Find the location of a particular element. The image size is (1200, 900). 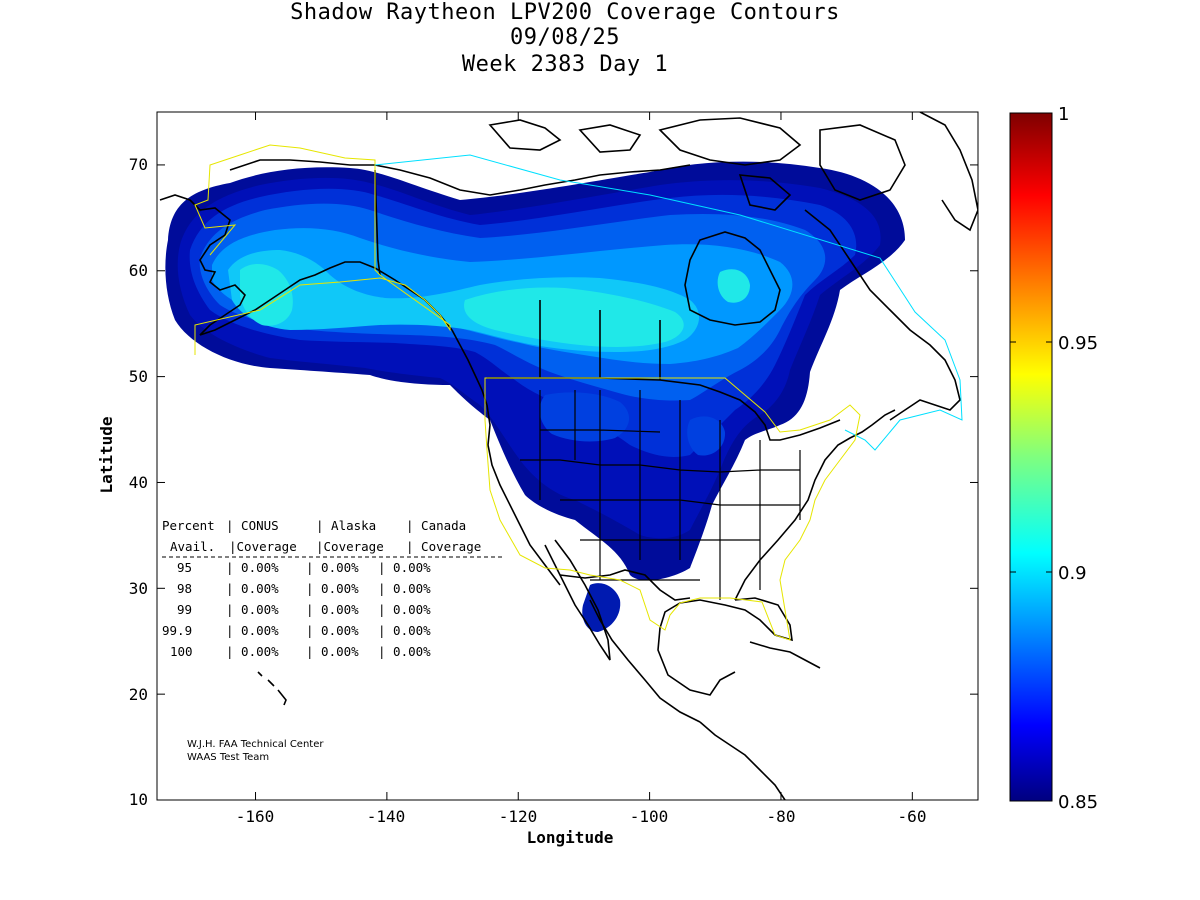

y-axis-label: Latitude is located at coordinates (106, 454).